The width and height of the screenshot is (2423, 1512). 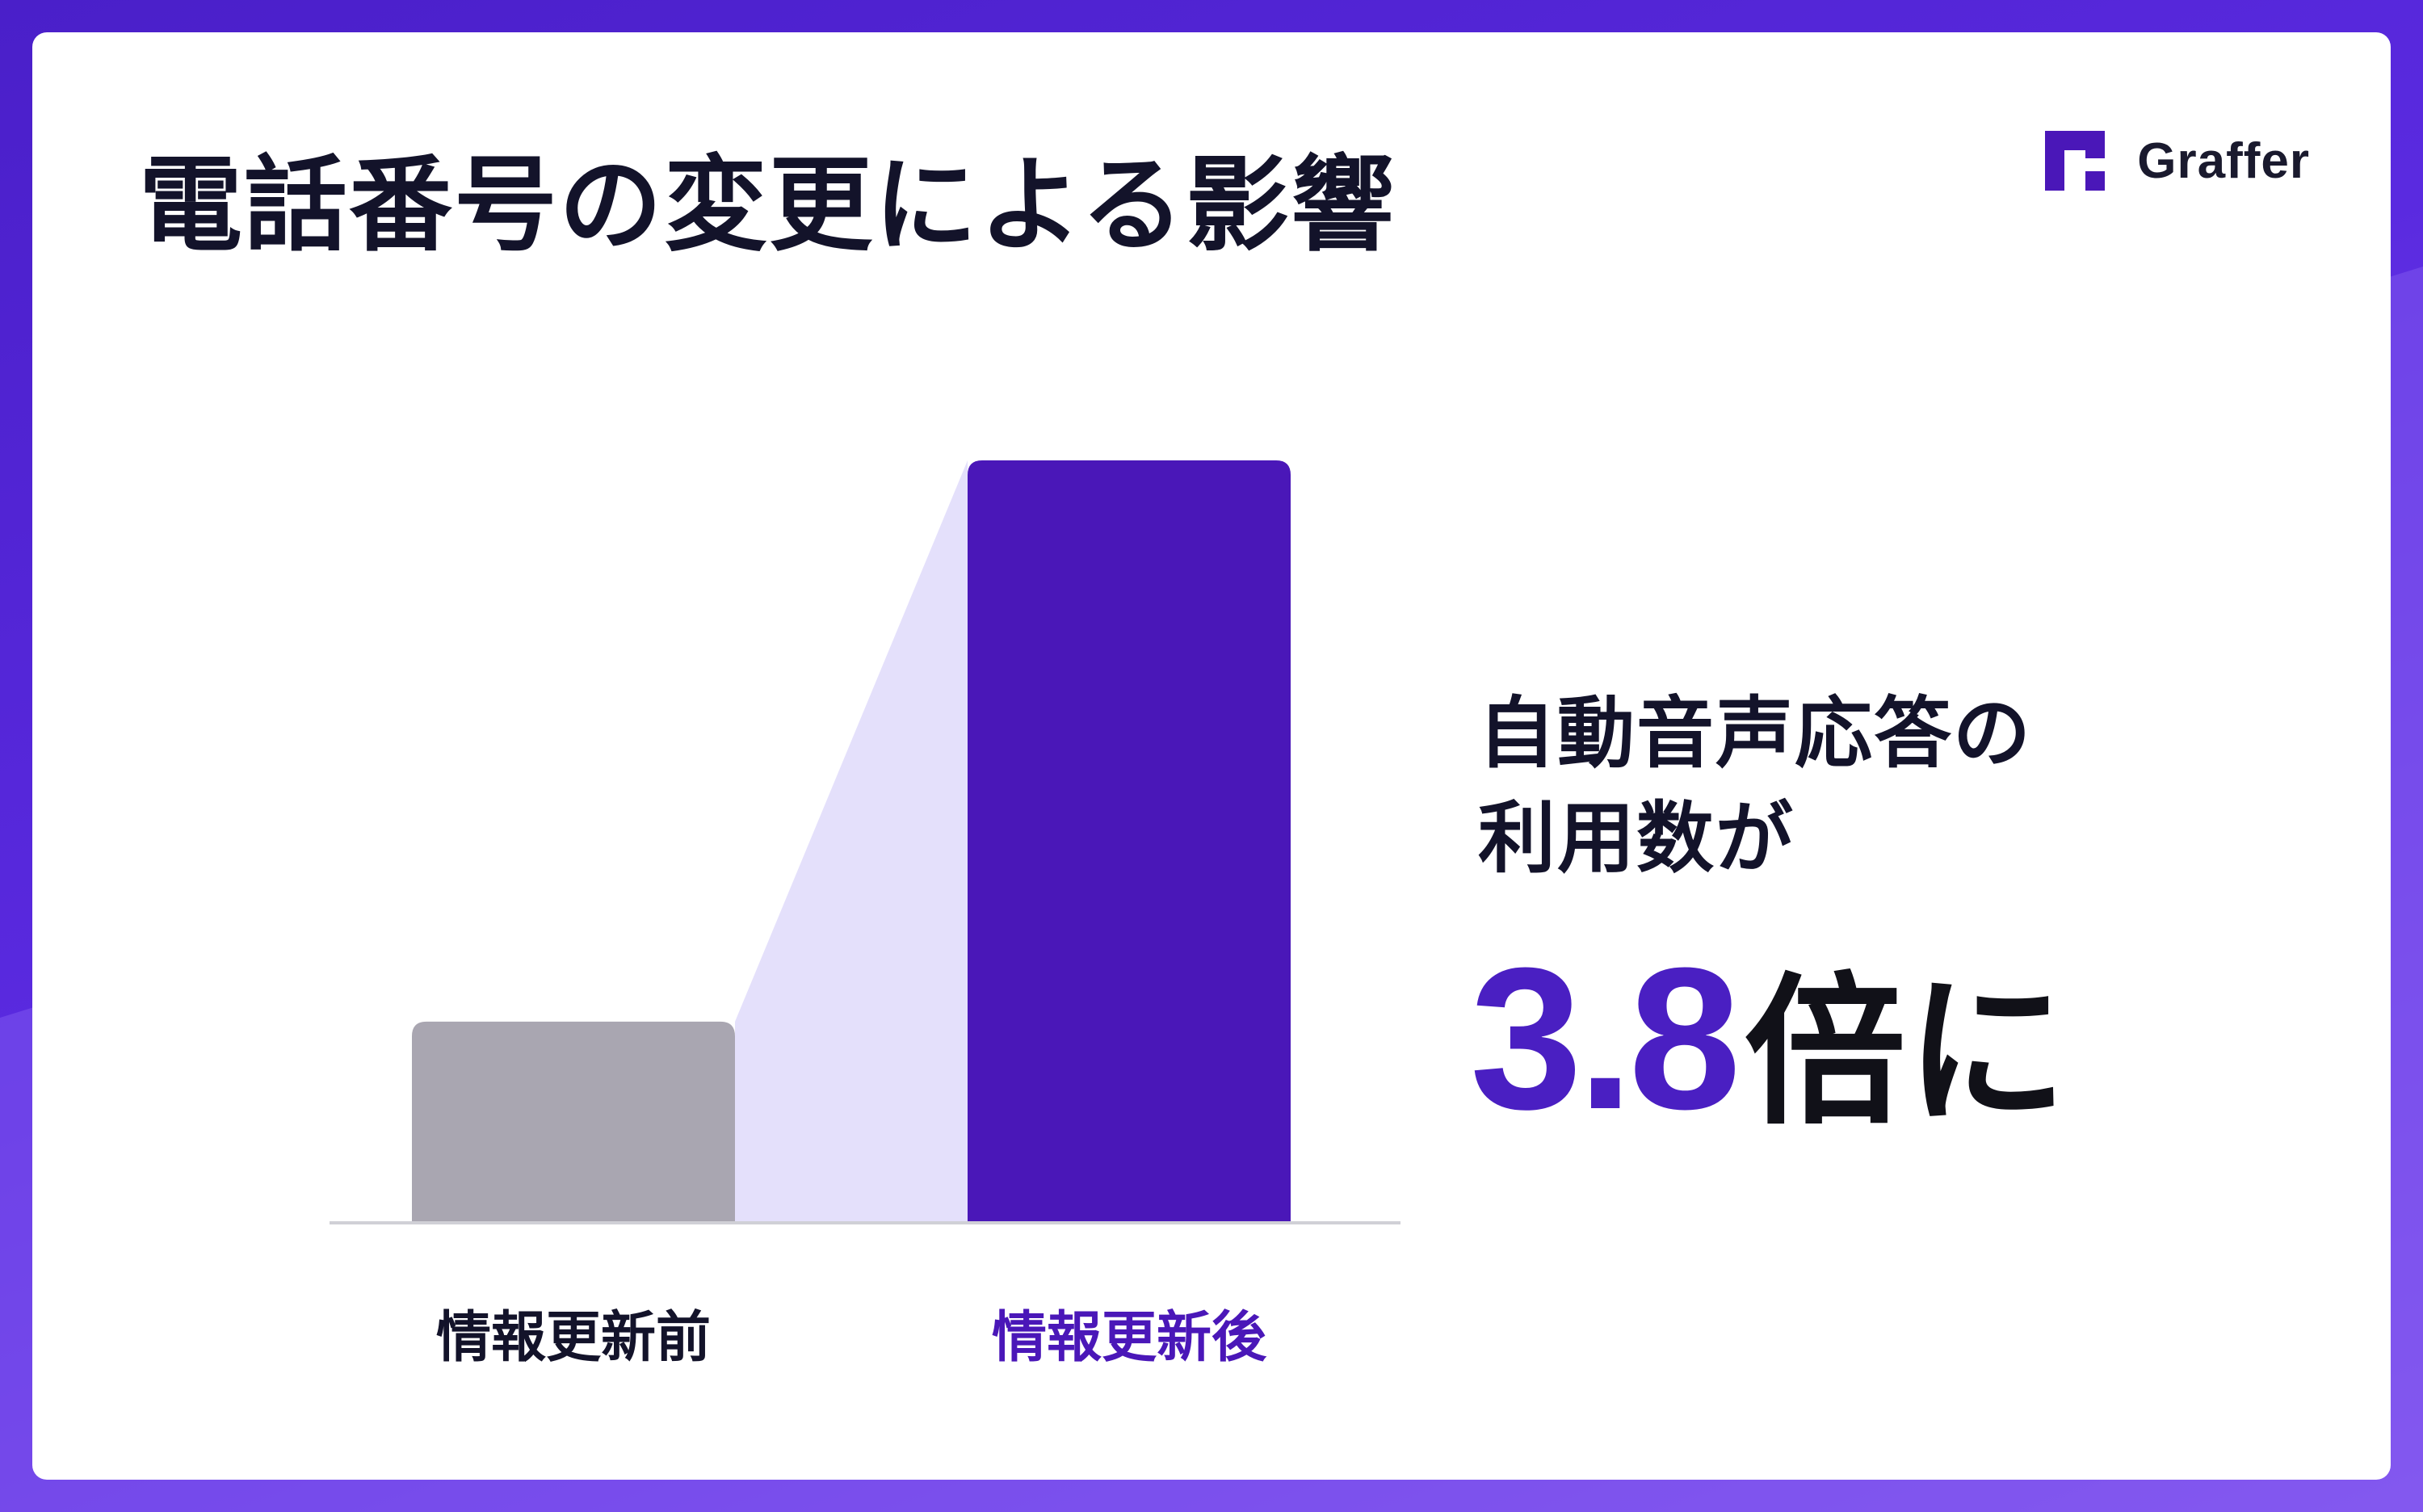 I want to click on multiplier-suffix: 倍に, so click(x=1906, y=1053).